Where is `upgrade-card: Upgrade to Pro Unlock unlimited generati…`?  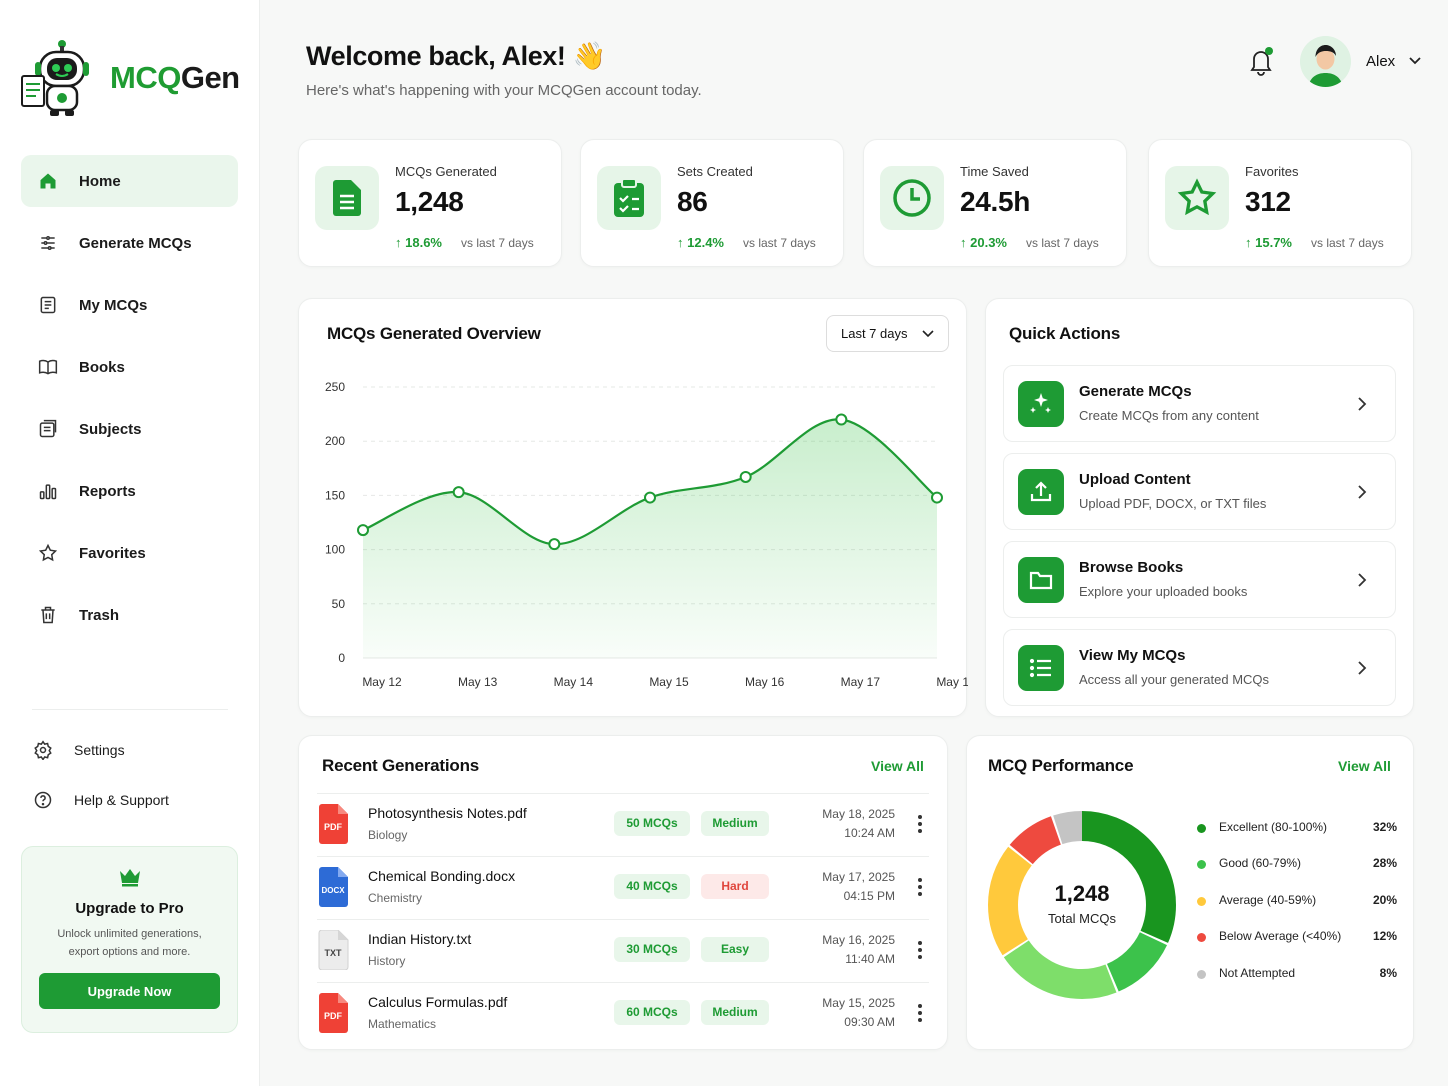
upgrade-card: Upgrade to Pro Unlock unlimited generati… is located at coordinates (129, 939).